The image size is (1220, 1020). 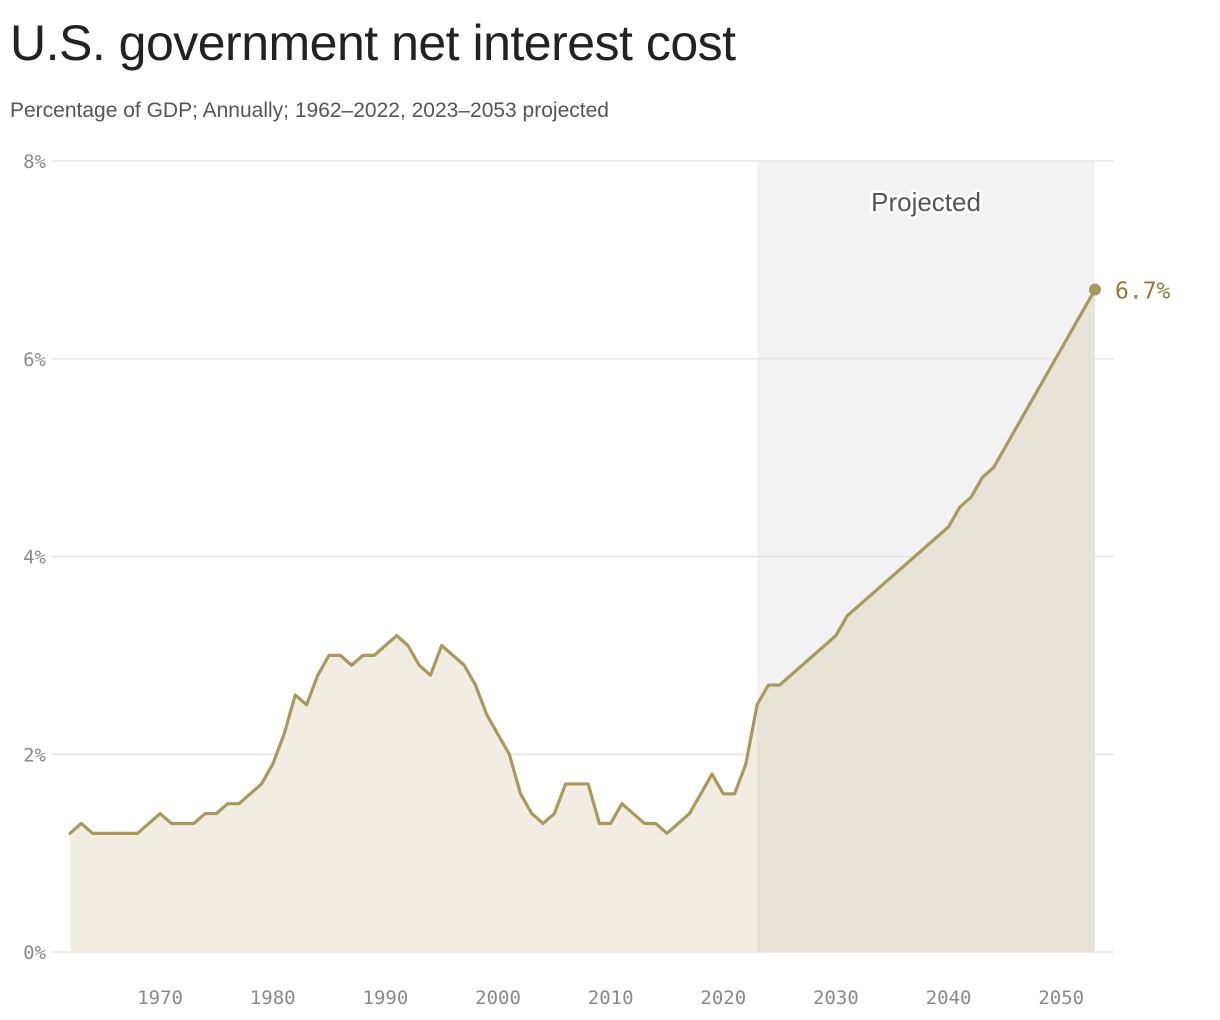 I want to click on annotations: Projected 6.7%, so click(x=1020, y=245).